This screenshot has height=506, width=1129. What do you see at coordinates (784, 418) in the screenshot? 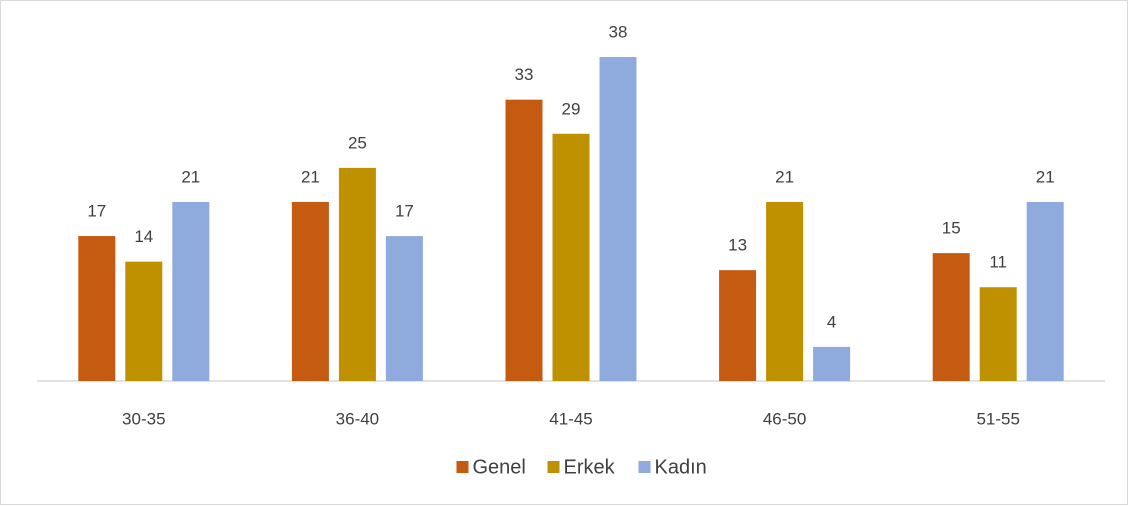
I see `x-tick-label: 46-50` at bounding box center [784, 418].